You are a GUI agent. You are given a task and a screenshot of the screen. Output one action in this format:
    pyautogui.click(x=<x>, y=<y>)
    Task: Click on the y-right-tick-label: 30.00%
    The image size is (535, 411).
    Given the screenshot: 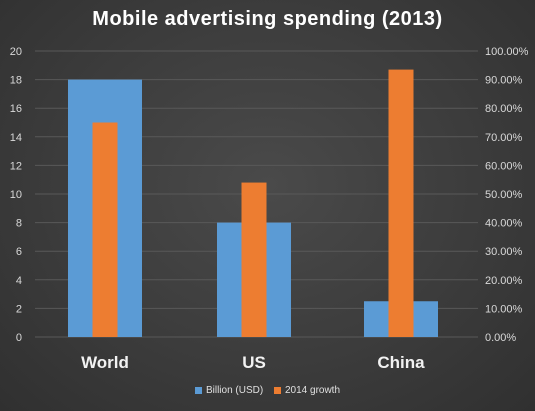 What is the action you would take?
    pyautogui.click(x=504, y=252)
    